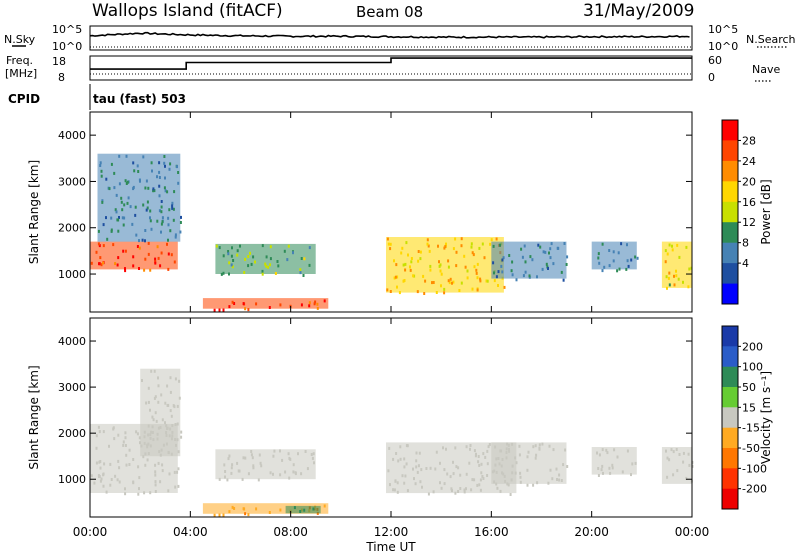 The width and height of the screenshot is (800, 554). What do you see at coordinates (766, 417) in the screenshot?
I see `velocity-colorbar-label: Velocity [m s⁻¹]` at bounding box center [766, 417].